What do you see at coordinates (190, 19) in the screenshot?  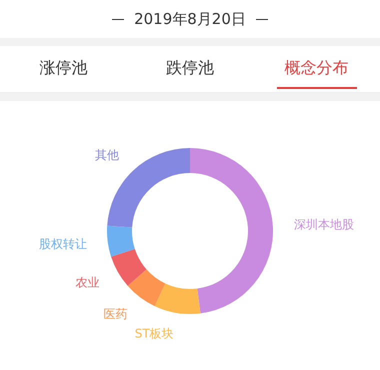 I see `chart-title: 2019年8月20日` at bounding box center [190, 19].